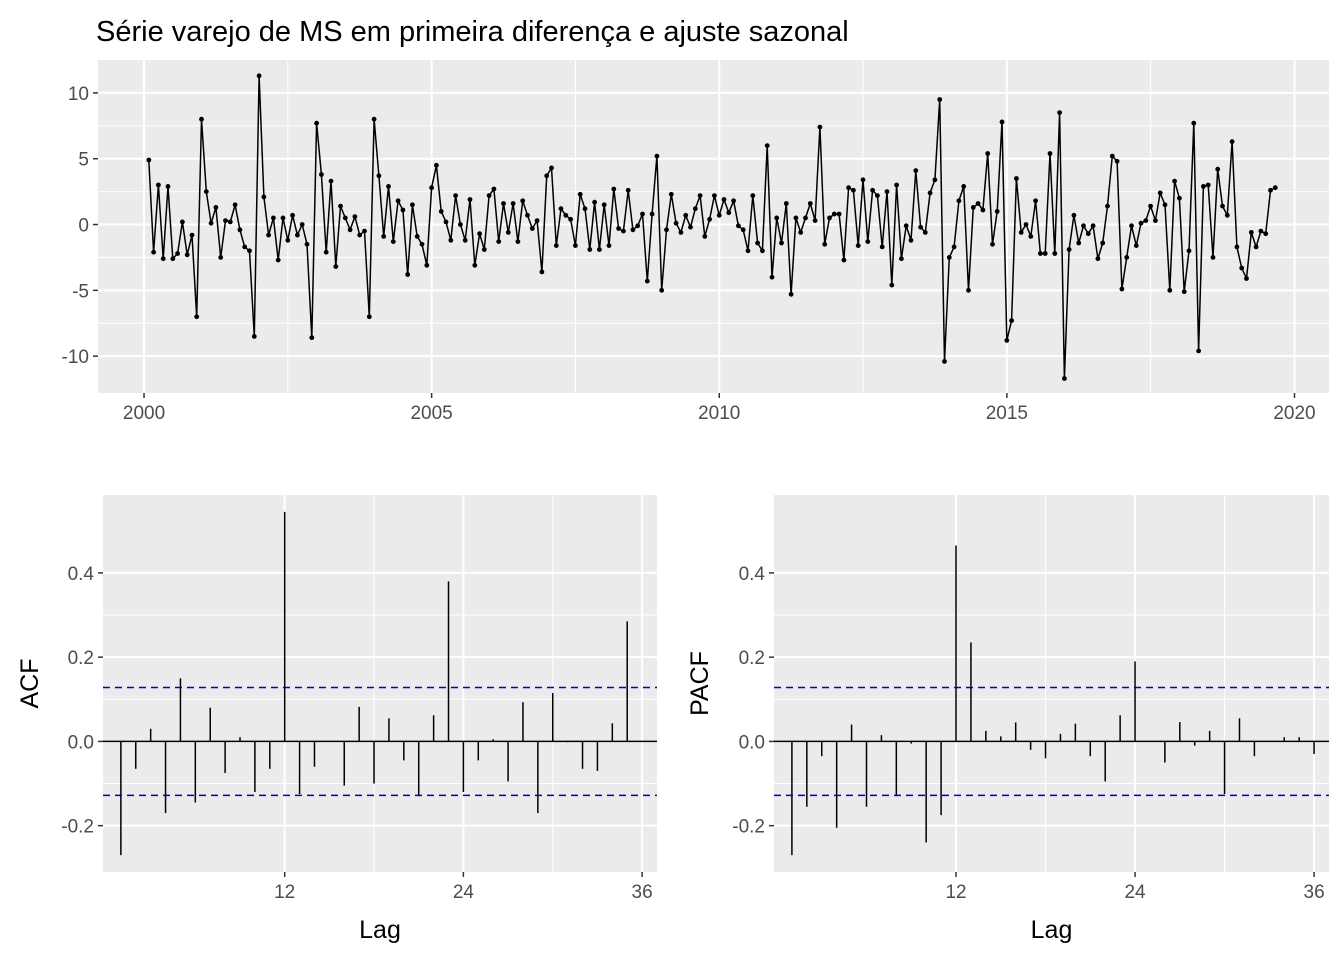 The image size is (1344, 960). What do you see at coordinates (30, 684) in the screenshot?
I see `acf-y-axis-title: ACF` at bounding box center [30, 684].